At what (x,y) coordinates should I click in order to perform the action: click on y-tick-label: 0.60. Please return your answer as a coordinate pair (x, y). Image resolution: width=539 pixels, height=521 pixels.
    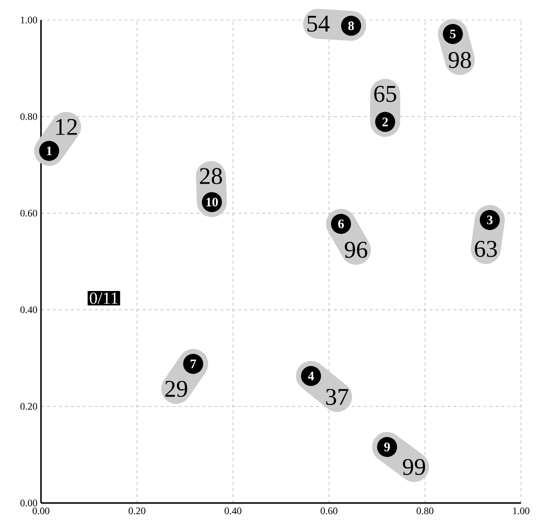
    Looking at the image, I should click on (29, 213).